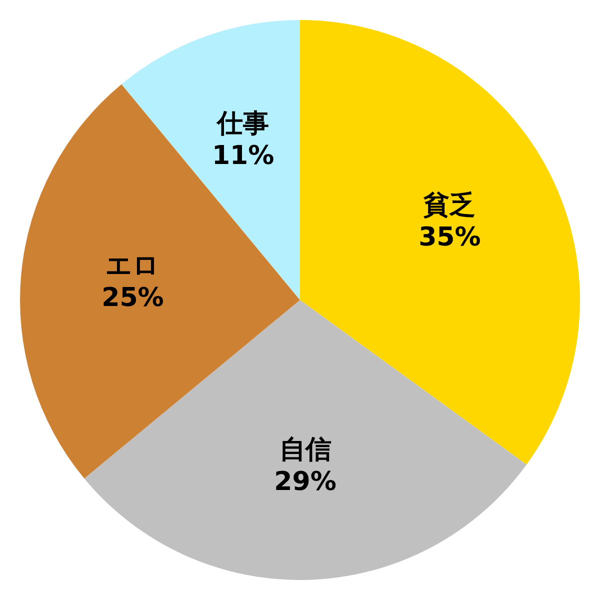 Image resolution: width=600 pixels, height=600 pixels. Describe the element at coordinates (449, 205) in the screenshot. I see `slice-label: 貧乏` at that location.